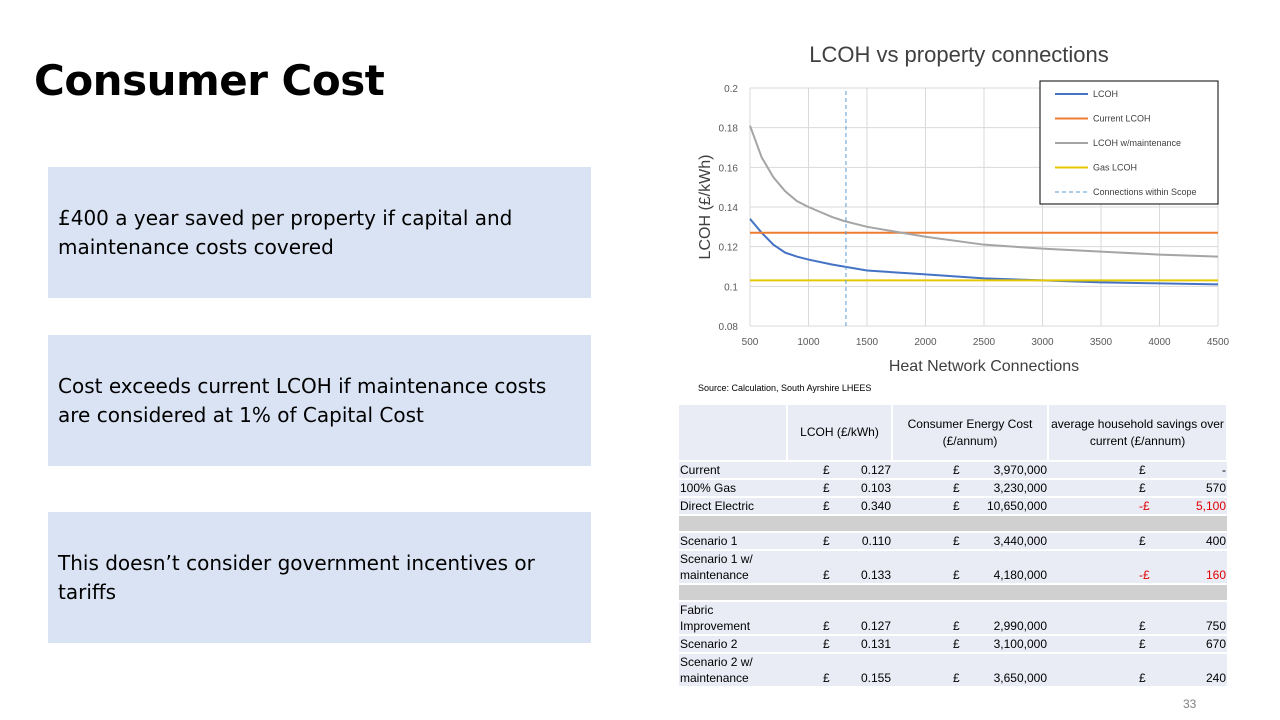  I want to click on energy-cost-cell: £2,990,000, so click(970, 618).